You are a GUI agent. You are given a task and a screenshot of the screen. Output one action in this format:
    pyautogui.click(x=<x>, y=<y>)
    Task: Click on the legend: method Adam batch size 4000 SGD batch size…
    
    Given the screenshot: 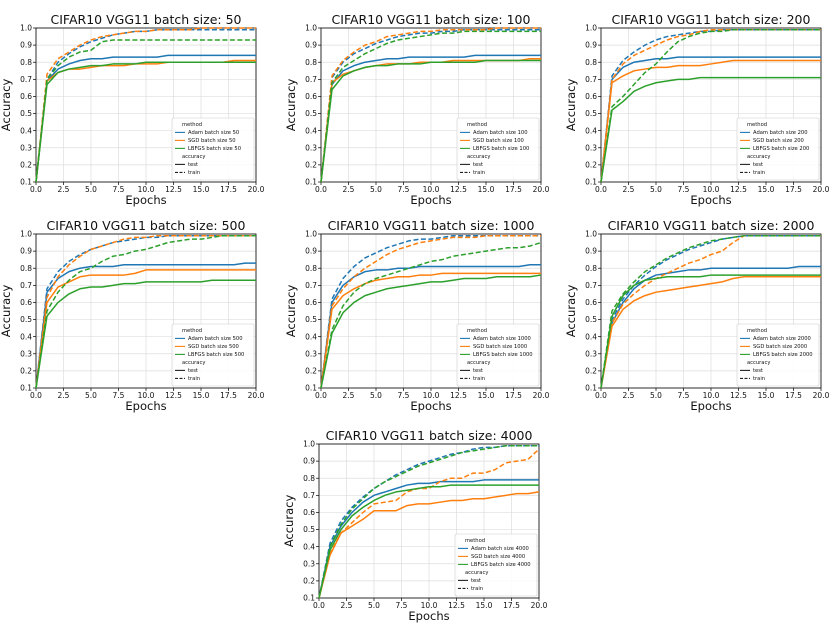 What is the action you would take?
    pyautogui.click(x=496, y=565)
    